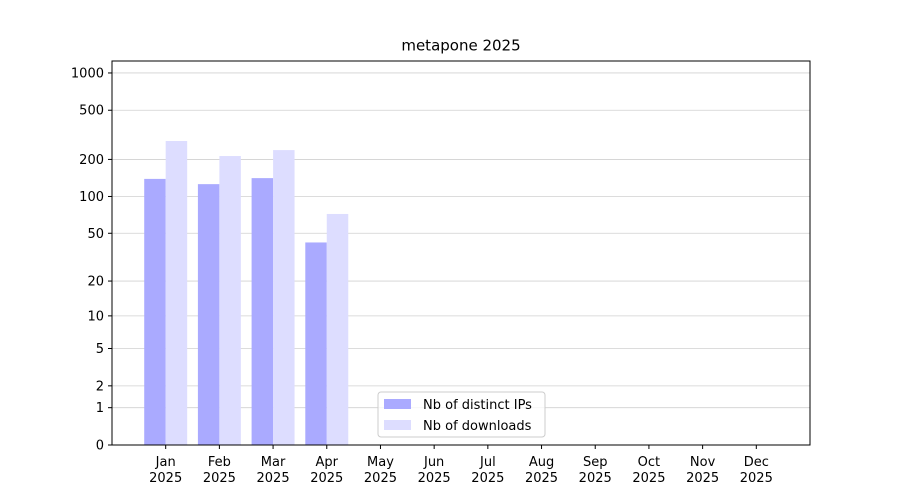 This screenshot has height=504, width=900. I want to click on x-tick-label: Feb 2025, so click(219, 470).